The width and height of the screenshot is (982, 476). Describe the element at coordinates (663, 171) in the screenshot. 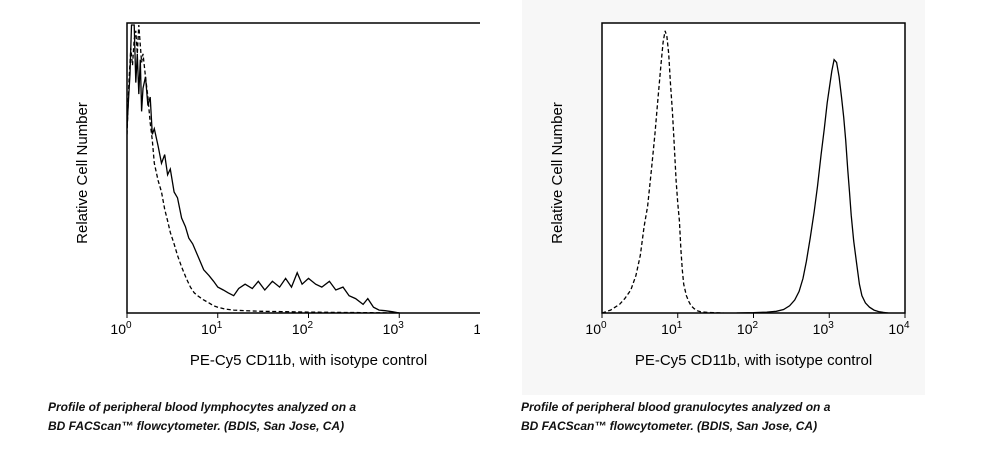

I see `isotype-control-line` at that location.